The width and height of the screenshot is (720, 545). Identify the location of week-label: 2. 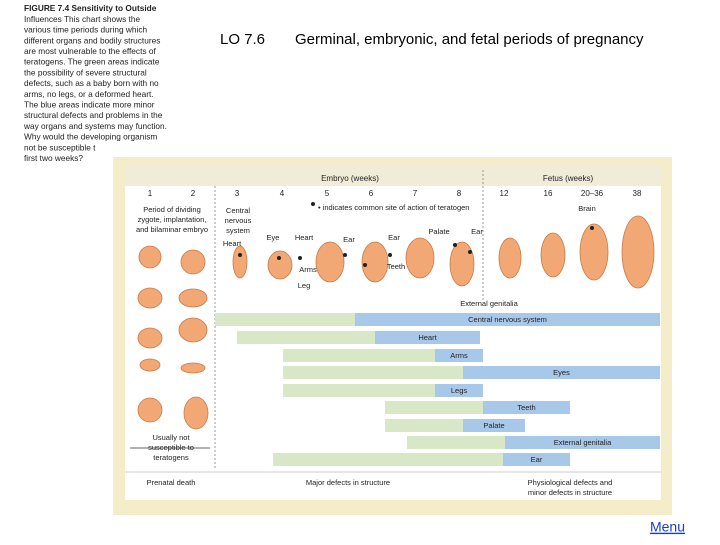
(193, 193).